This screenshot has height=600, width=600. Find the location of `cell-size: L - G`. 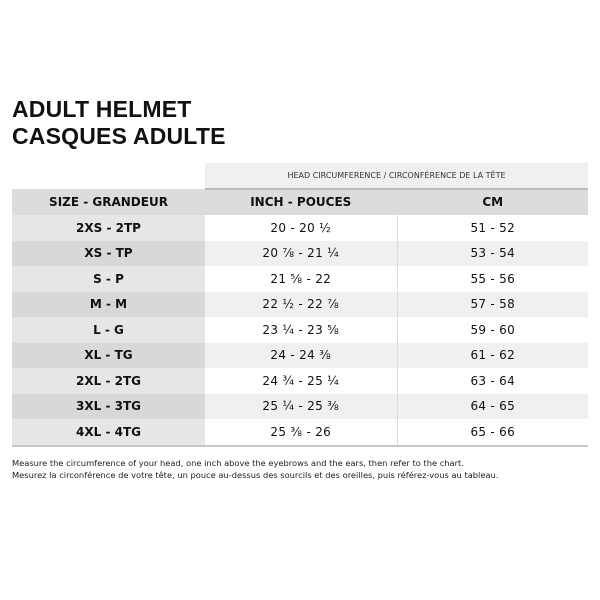

cell-size: L - G is located at coordinates (108, 330).